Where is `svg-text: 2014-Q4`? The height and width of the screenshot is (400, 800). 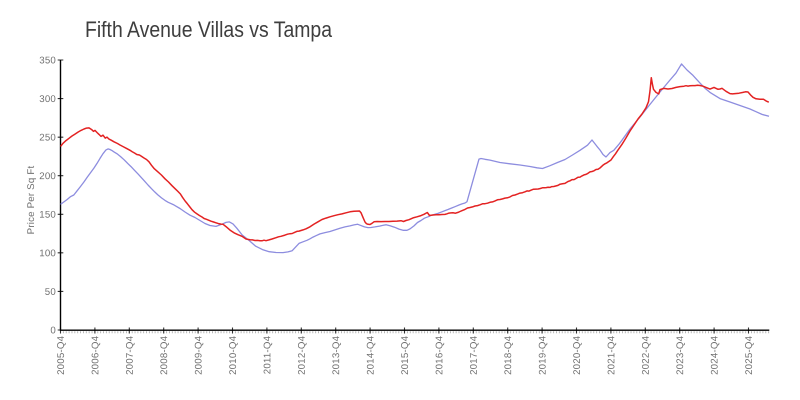
svg-text: 2014-Q4 is located at coordinates (370, 355).